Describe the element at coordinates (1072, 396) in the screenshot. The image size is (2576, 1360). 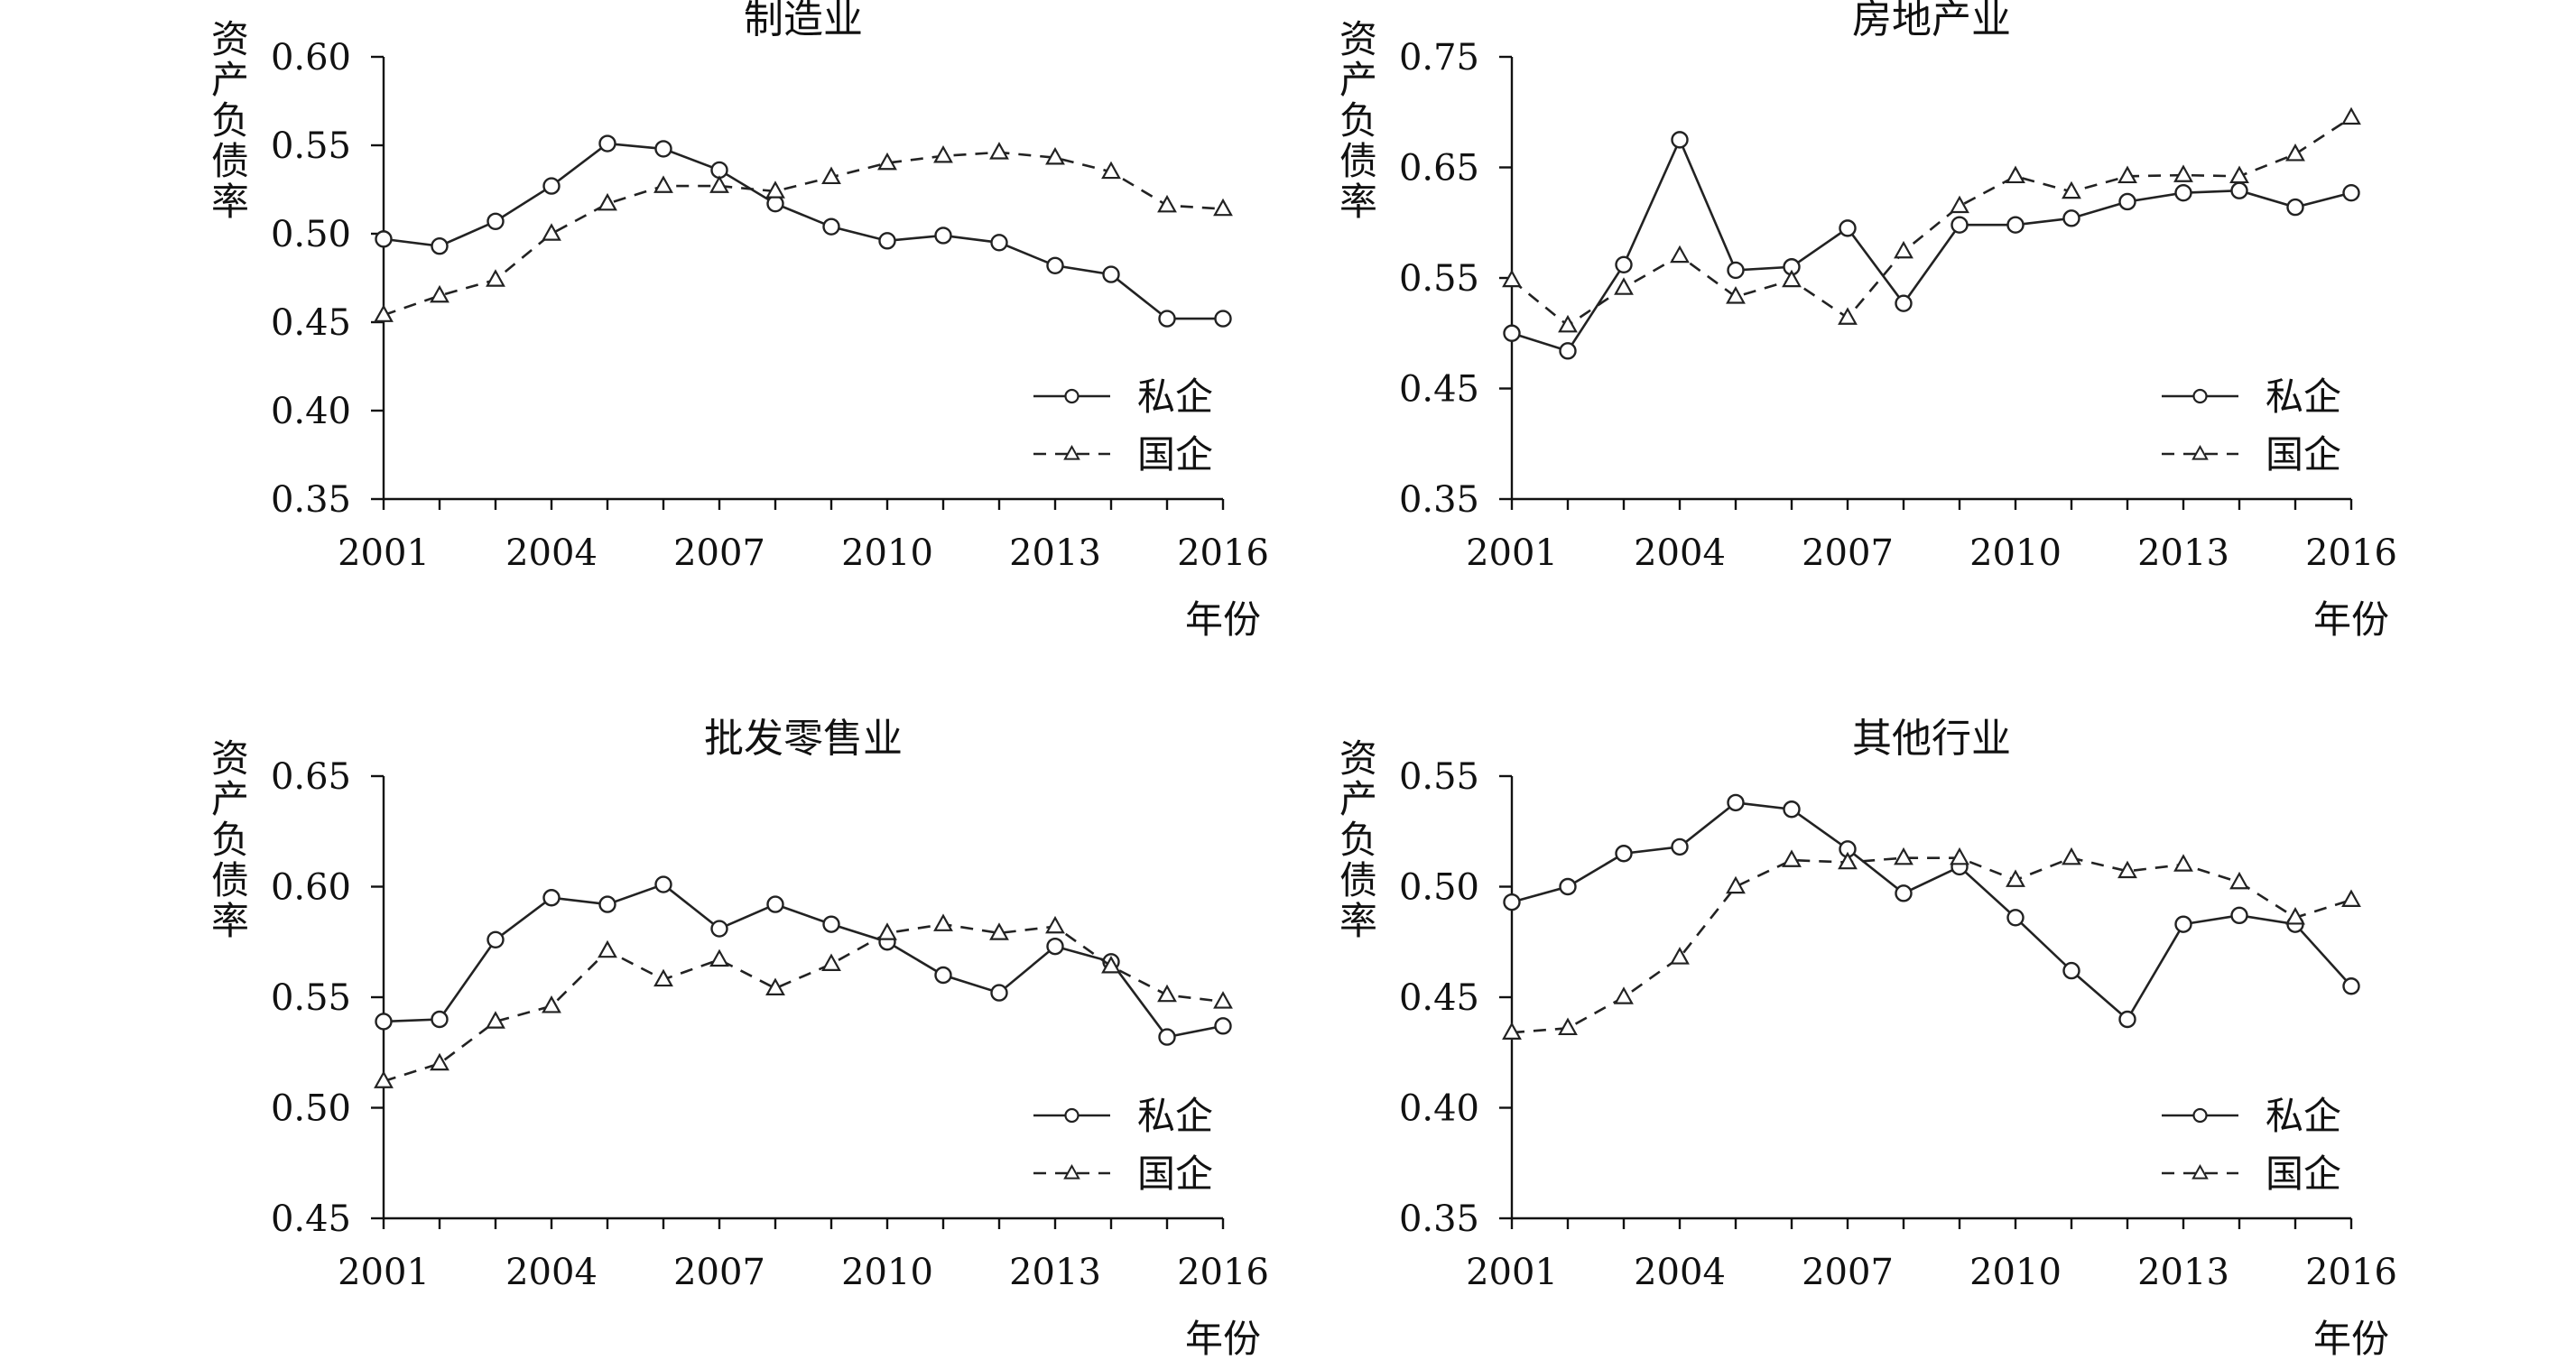
I see `legend-marker-private` at that location.